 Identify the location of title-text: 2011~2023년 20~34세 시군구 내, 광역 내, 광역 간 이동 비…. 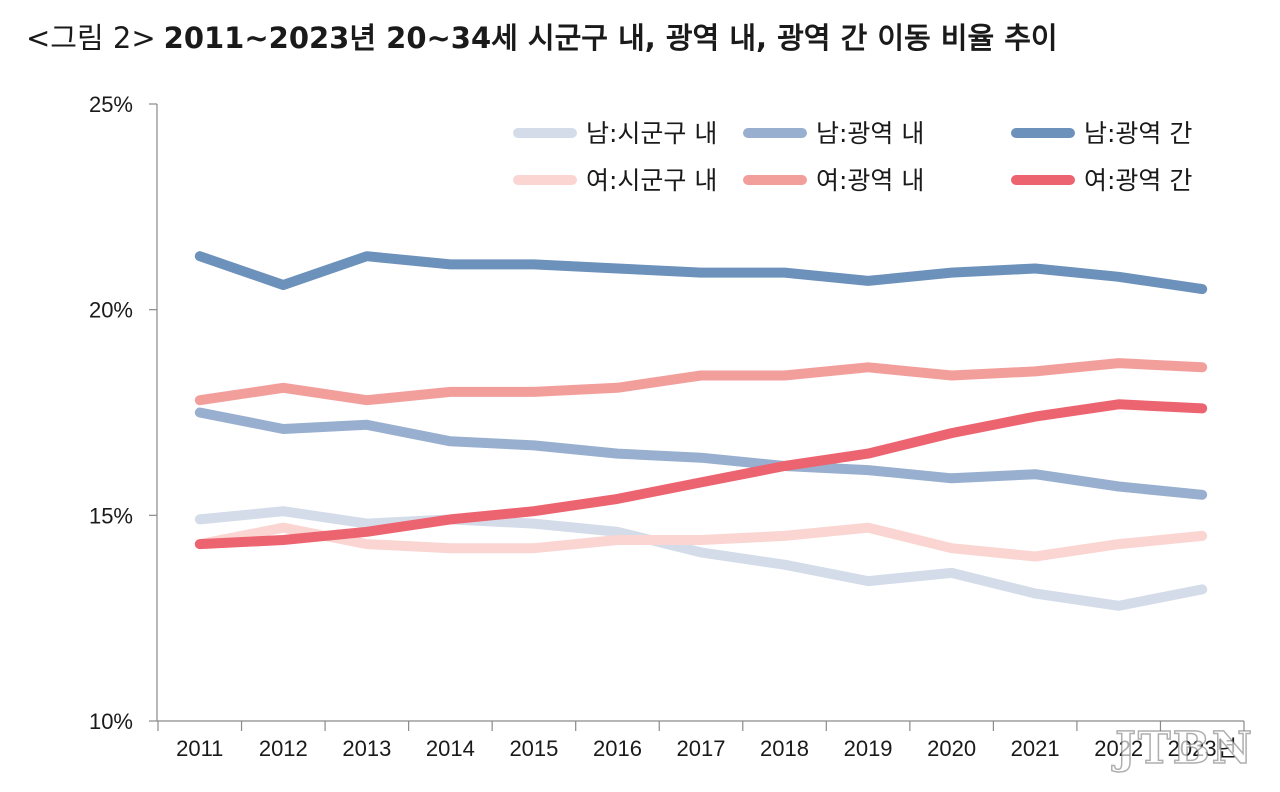
(610, 38).